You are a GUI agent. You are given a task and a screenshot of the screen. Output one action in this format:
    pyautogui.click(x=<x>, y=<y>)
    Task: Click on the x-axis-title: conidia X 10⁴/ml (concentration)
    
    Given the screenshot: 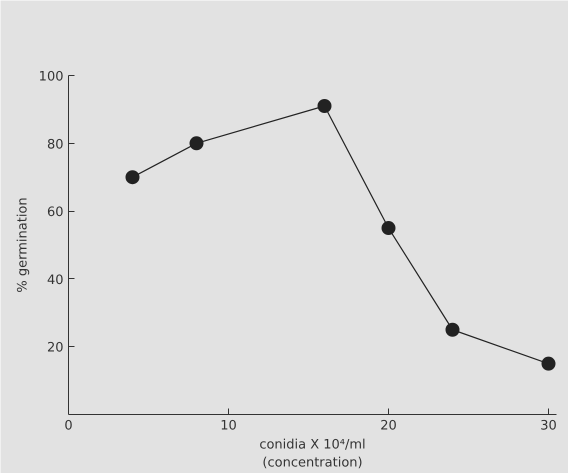 What is the action you would take?
    pyautogui.click(x=312, y=454)
    